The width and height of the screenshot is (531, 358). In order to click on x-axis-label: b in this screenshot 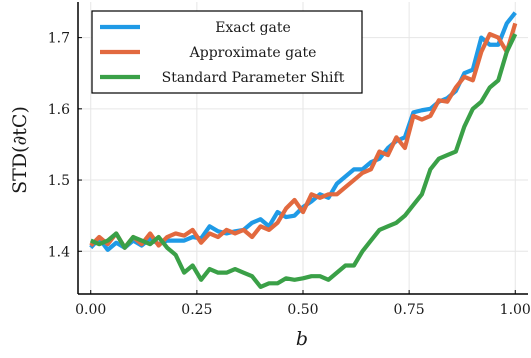, I will do `click(302, 339)`.